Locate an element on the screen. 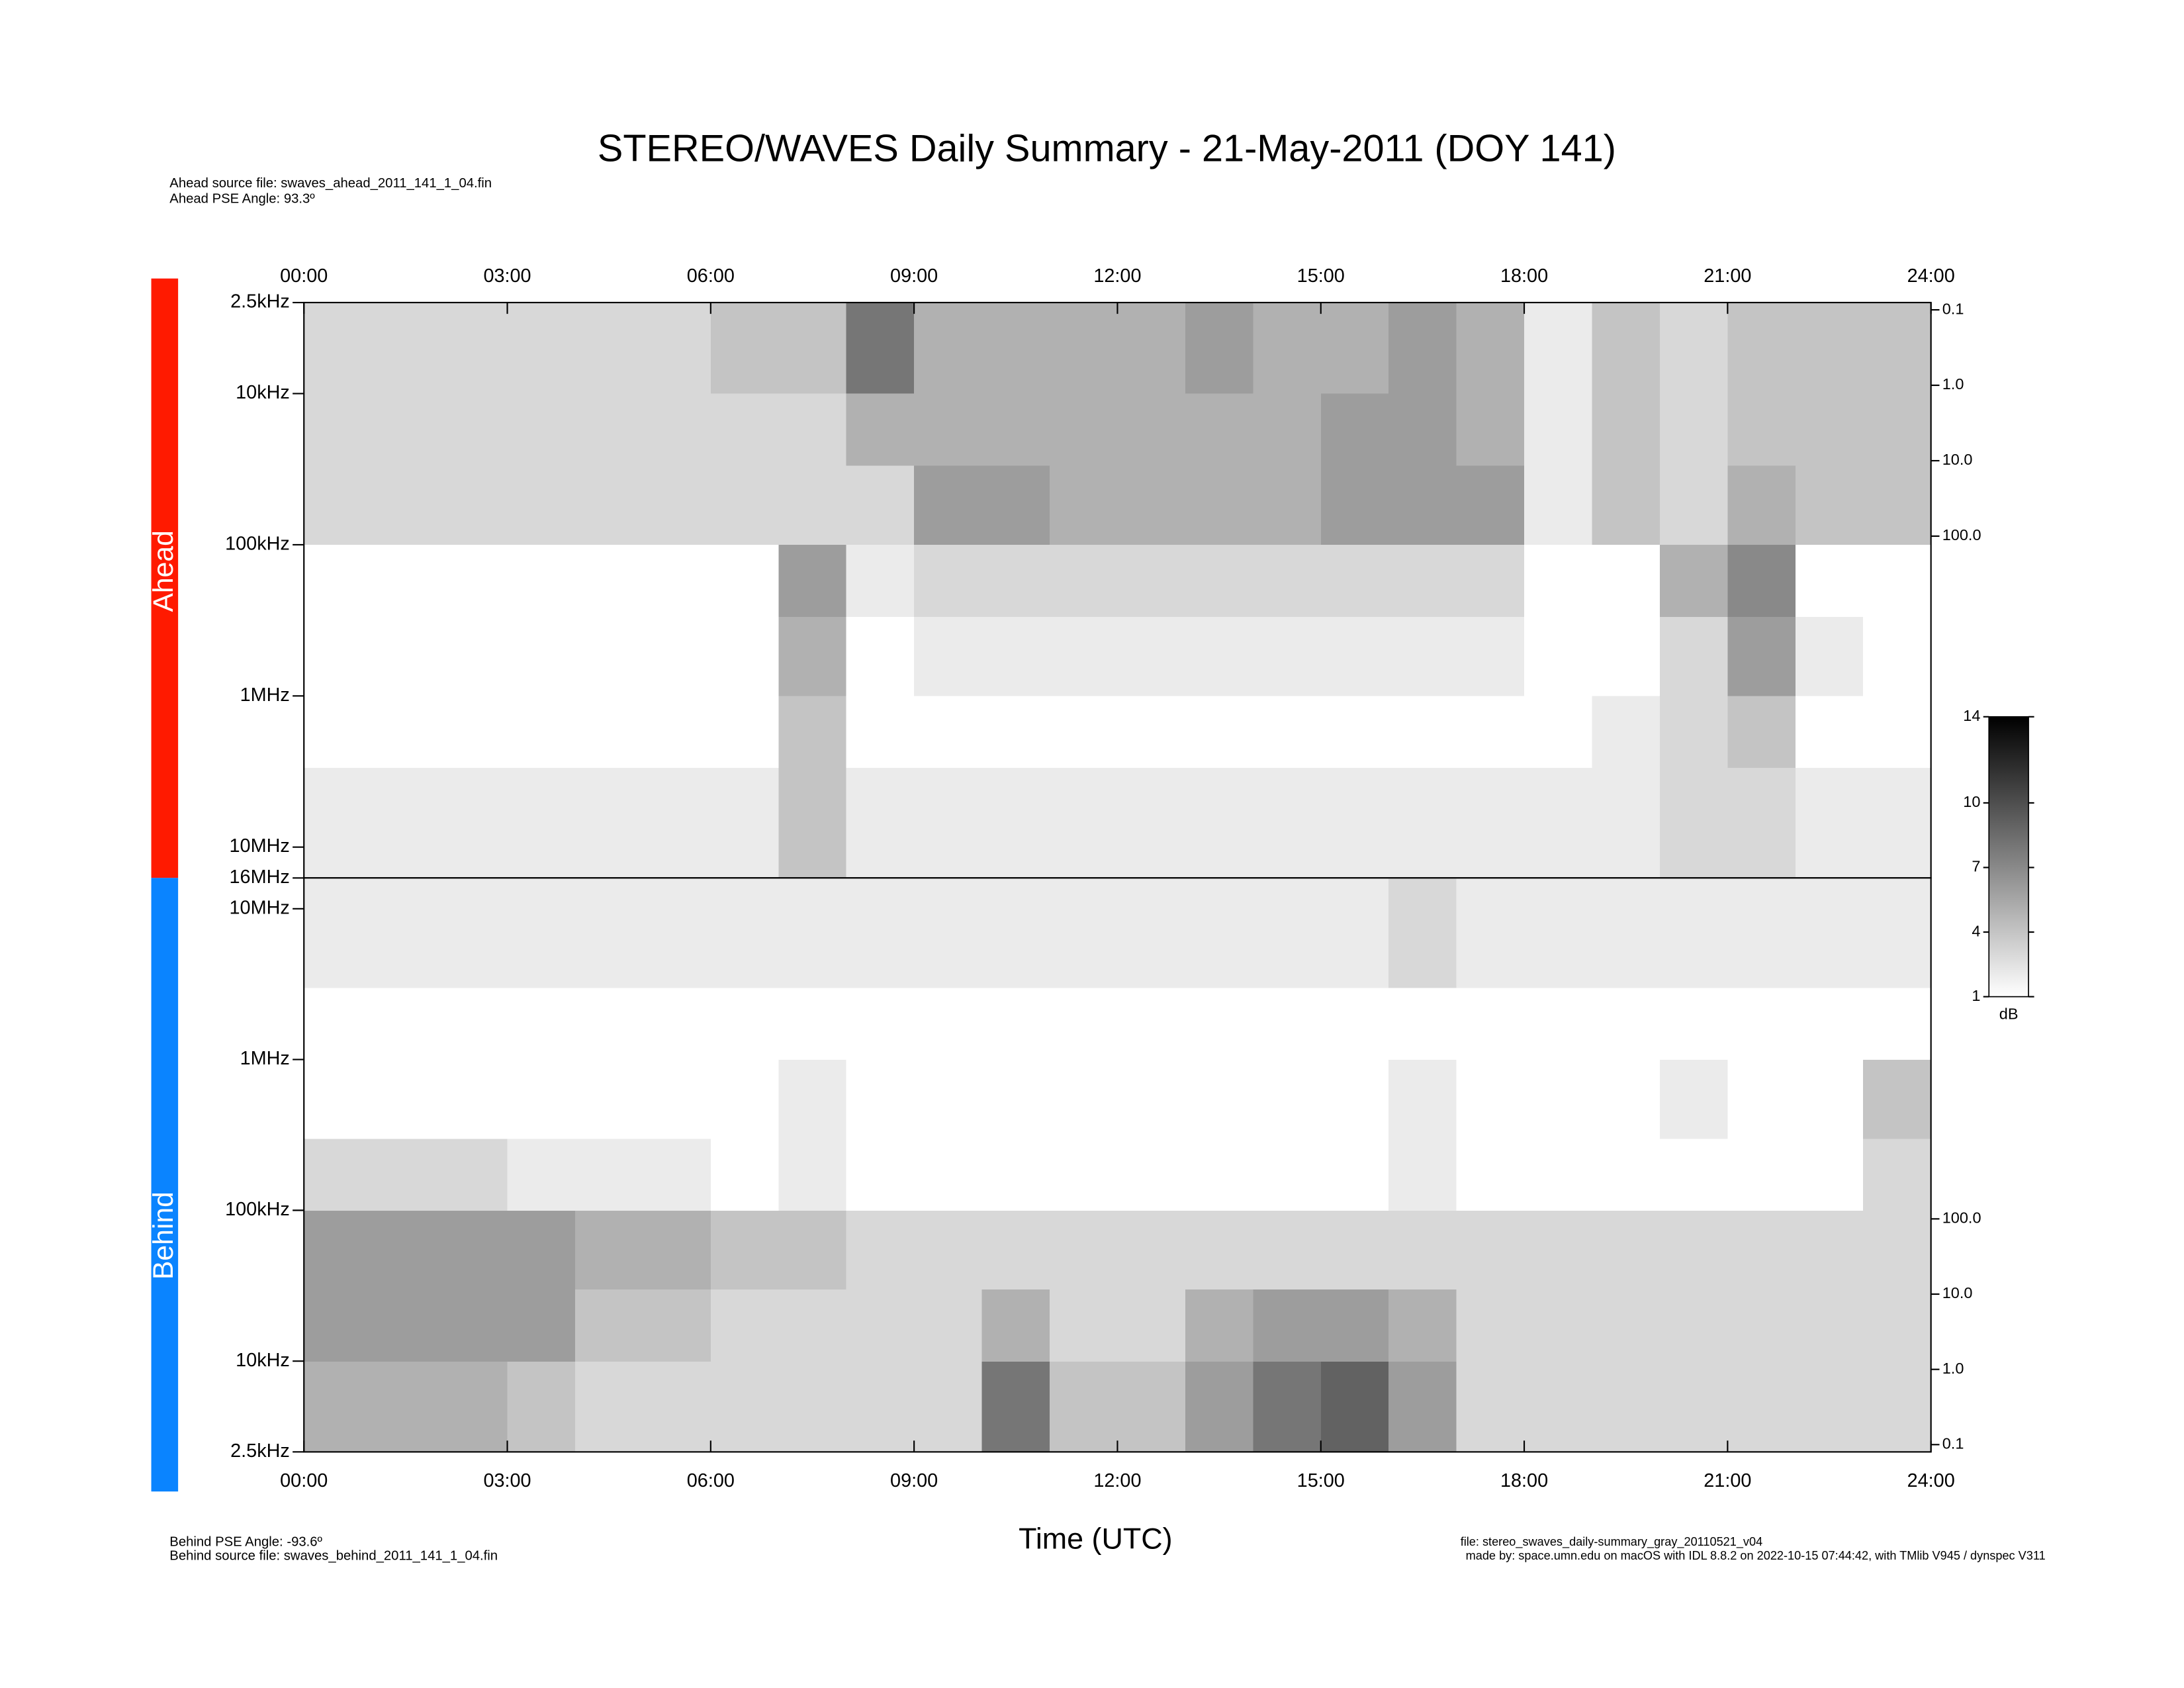 This screenshot has height=1688, width=2184. x-tick-label: 15:00 is located at coordinates (1321, 1480).